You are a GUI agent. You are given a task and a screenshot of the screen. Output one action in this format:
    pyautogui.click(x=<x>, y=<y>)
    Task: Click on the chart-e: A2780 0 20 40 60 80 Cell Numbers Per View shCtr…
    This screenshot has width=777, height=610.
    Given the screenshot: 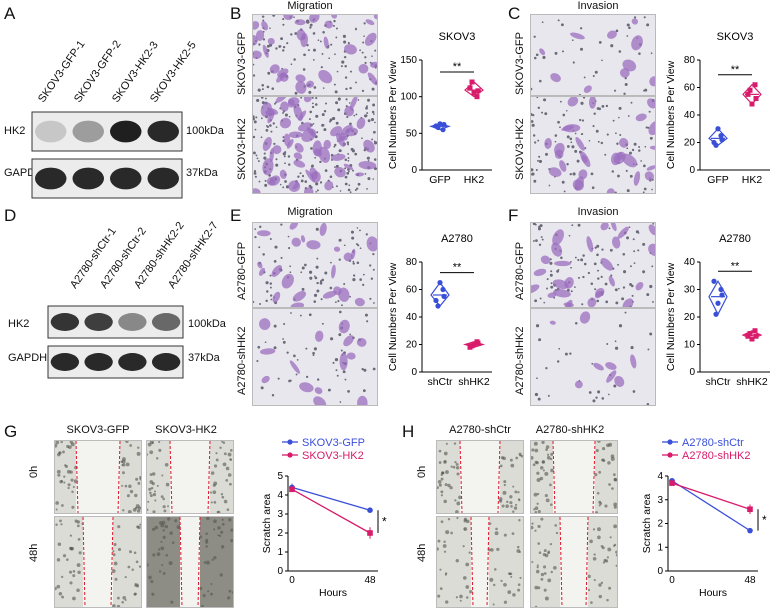 What is the action you would take?
    pyautogui.click(x=439, y=310)
    